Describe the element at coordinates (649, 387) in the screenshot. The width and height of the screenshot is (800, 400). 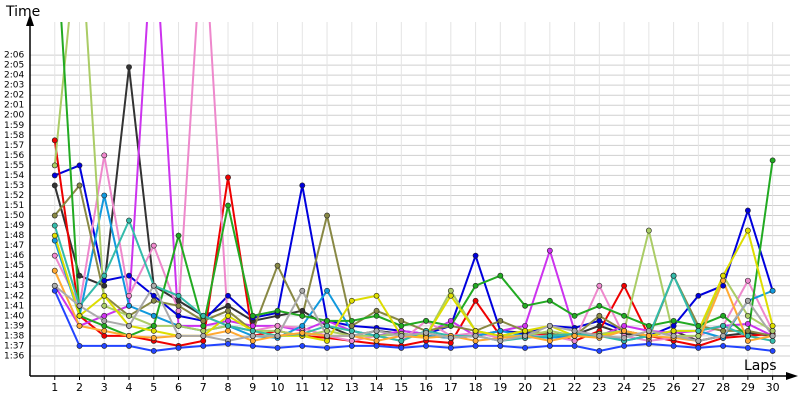
I see `x-tick-label: 25` at that location.